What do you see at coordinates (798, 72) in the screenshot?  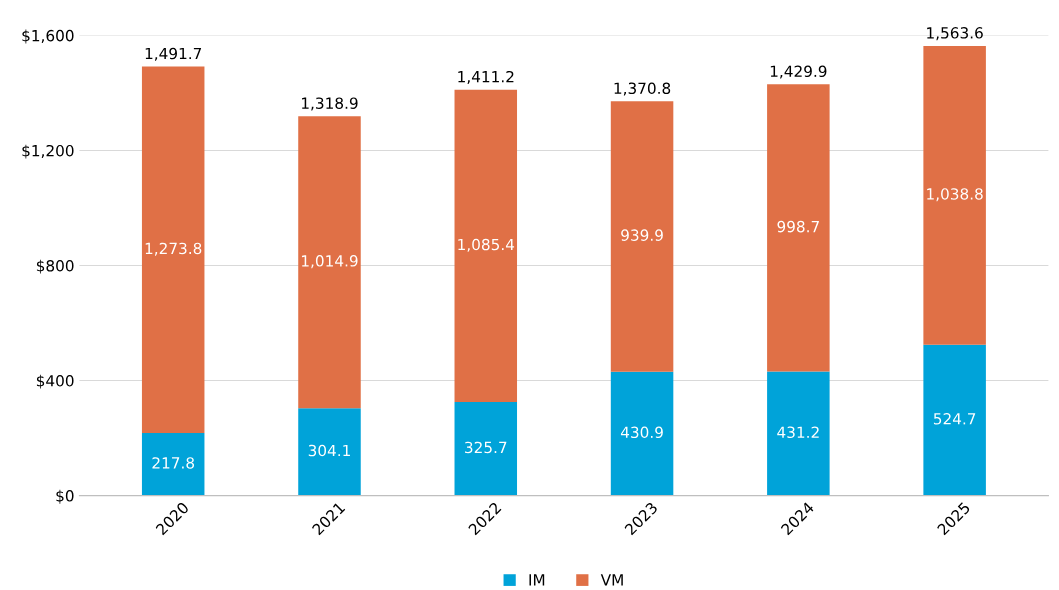 I see `total-label: 1,429.9` at bounding box center [798, 72].